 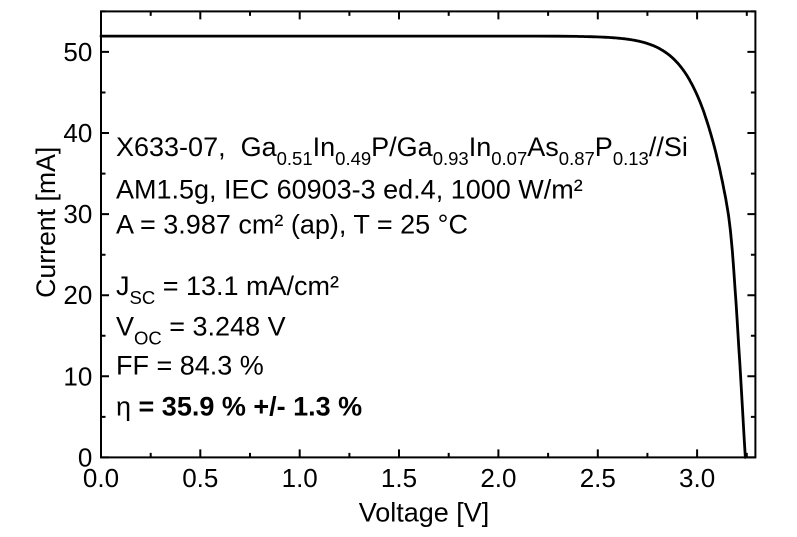 What do you see at coordinates (598, 478) in the screenshot?
I see `svg-text: 2.5` at bounding box center [598, 478].